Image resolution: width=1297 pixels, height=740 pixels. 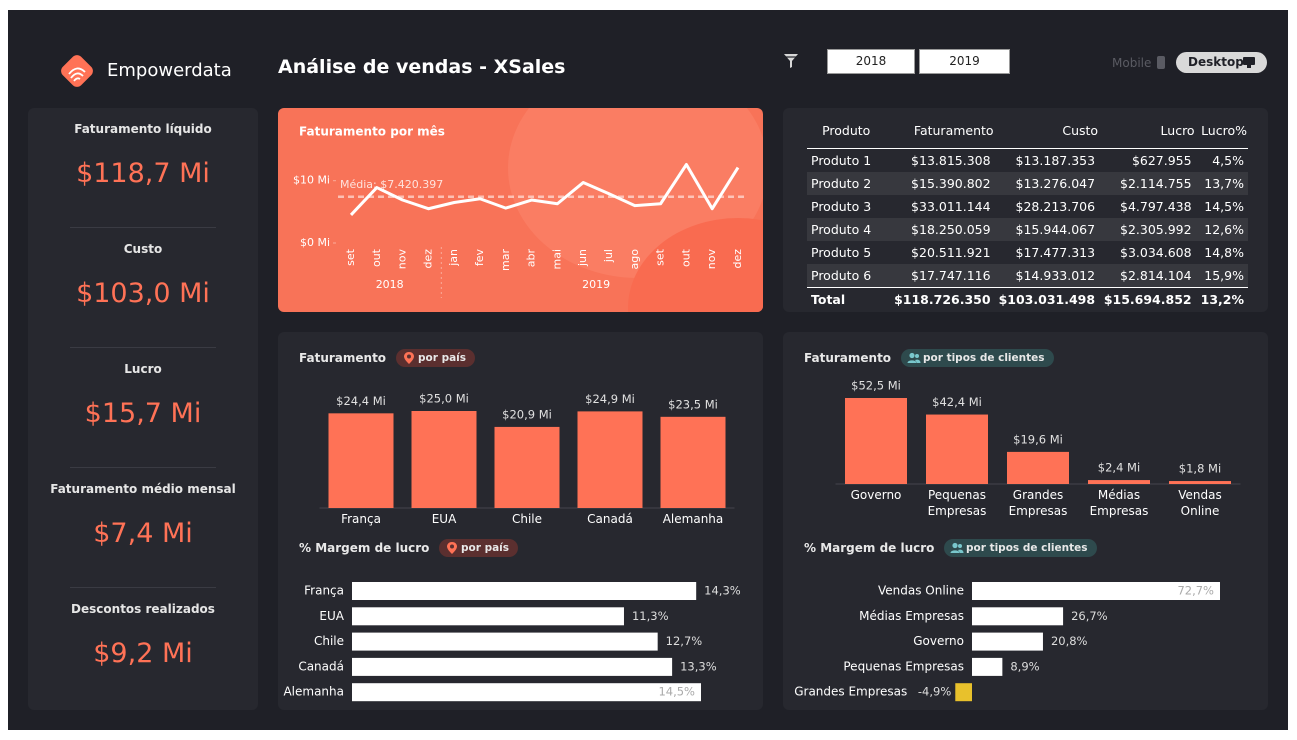 What do you see at coordinates (951, 275) in the screenshot?
I see `table-cell: $17.747.116` at bounding box center [951, 275].